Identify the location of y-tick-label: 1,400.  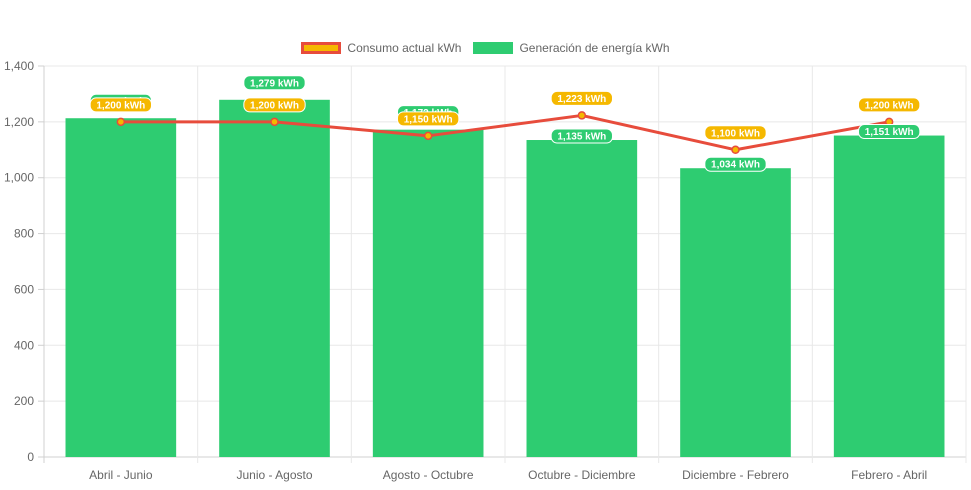
(19, 66).